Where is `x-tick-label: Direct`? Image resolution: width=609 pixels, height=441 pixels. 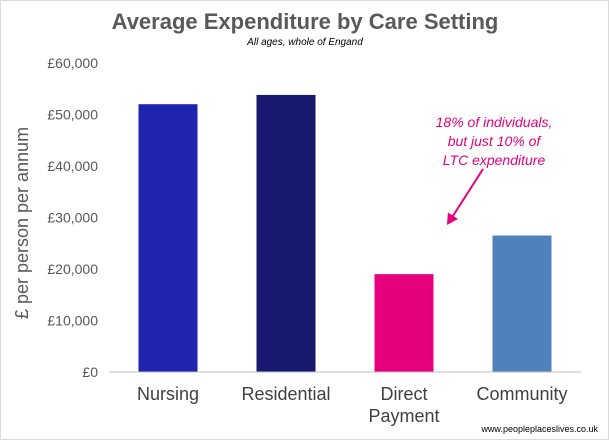
x-tick-label: Direct is located at coordinates (403, 394).